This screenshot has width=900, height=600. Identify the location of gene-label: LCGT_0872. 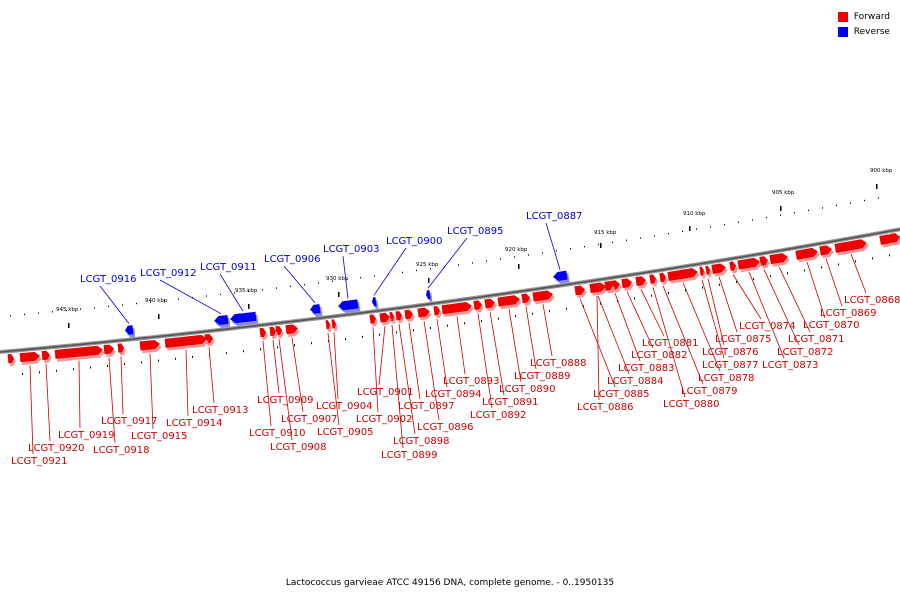
(805, 352).